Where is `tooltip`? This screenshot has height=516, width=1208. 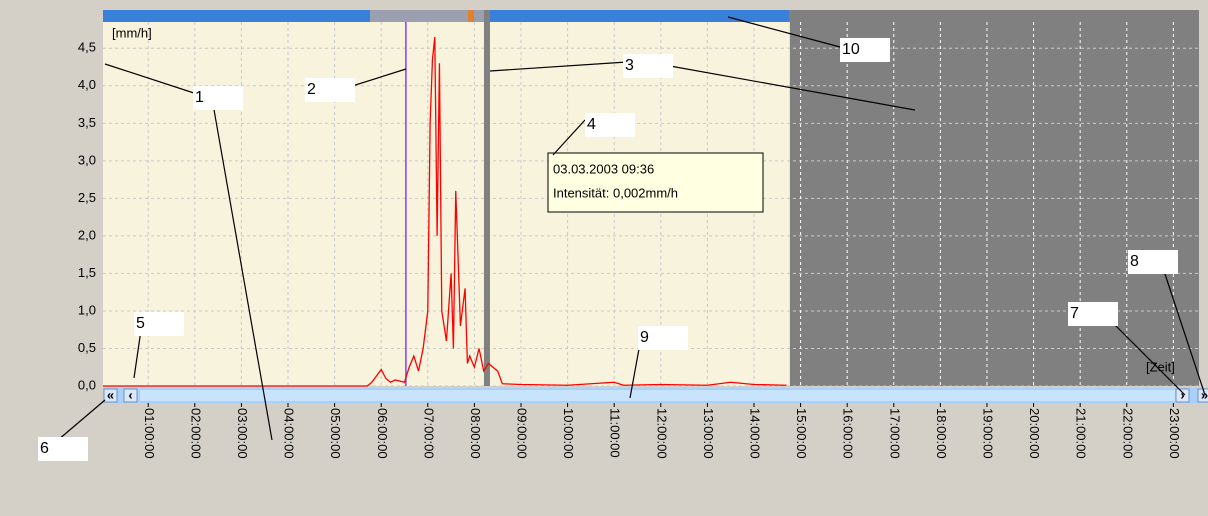 tooltip is located at coordinates (655, 182).